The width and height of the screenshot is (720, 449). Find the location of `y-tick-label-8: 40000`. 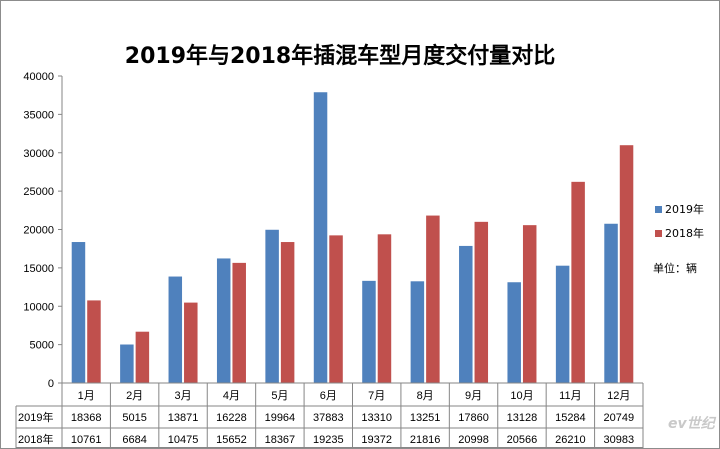

y-tick-label-8: 40000 is located at coordinates (38, 77).